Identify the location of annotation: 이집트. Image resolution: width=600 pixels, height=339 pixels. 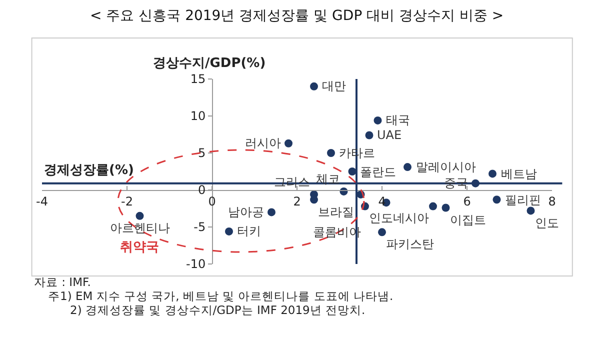
(468, 220).